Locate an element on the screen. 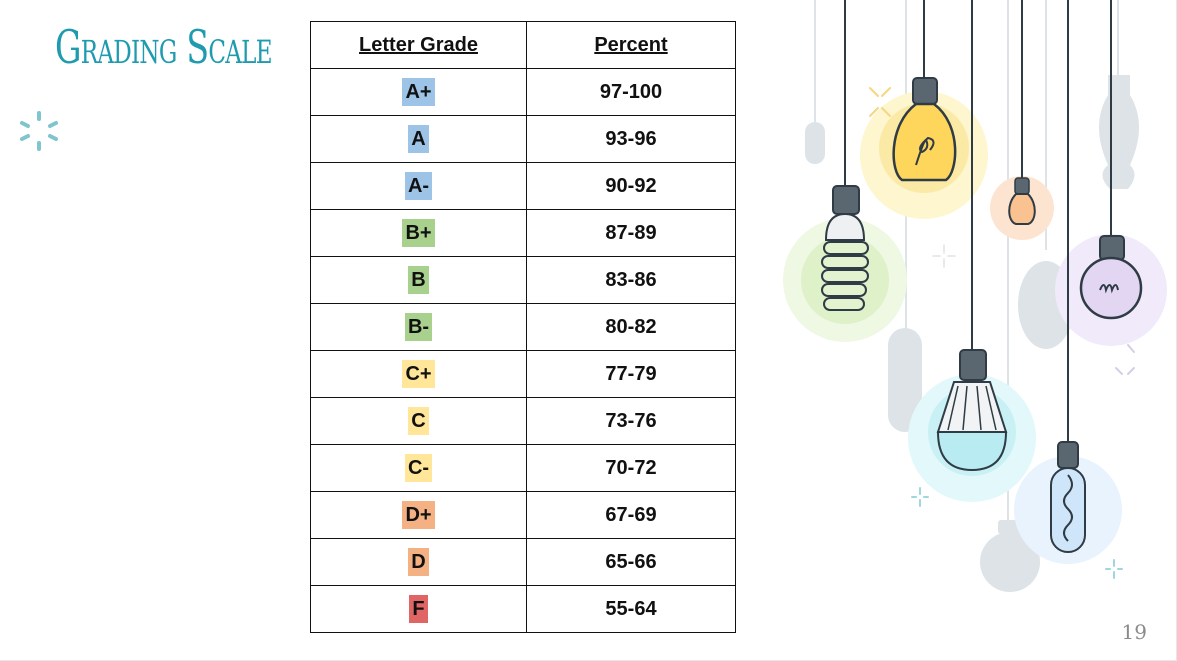 The image size is (1177, 661). percent-range: 55-64 is located at coordinates (631, 609).